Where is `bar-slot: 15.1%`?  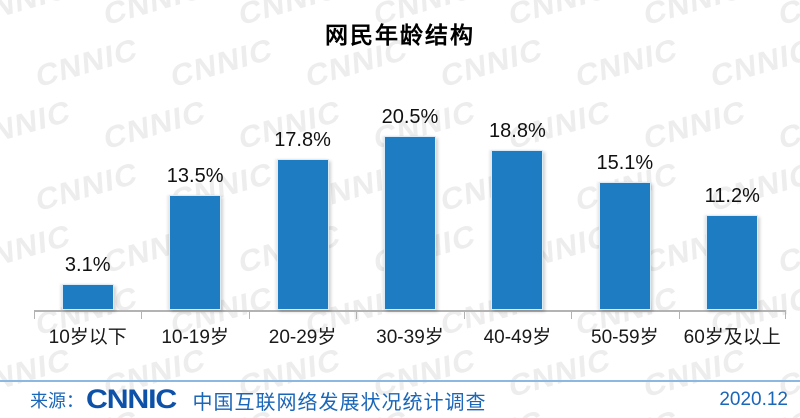 bar-slot: 15.1% is located at coordinates (624, 185).